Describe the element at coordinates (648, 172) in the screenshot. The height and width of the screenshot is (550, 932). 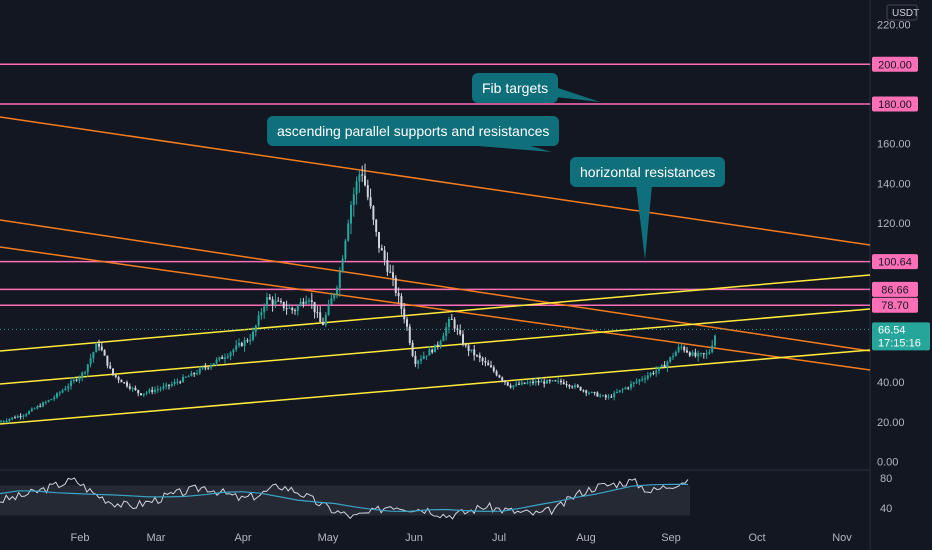
I see `horizontal-resistances-callout: horizontal resistances` at that location.